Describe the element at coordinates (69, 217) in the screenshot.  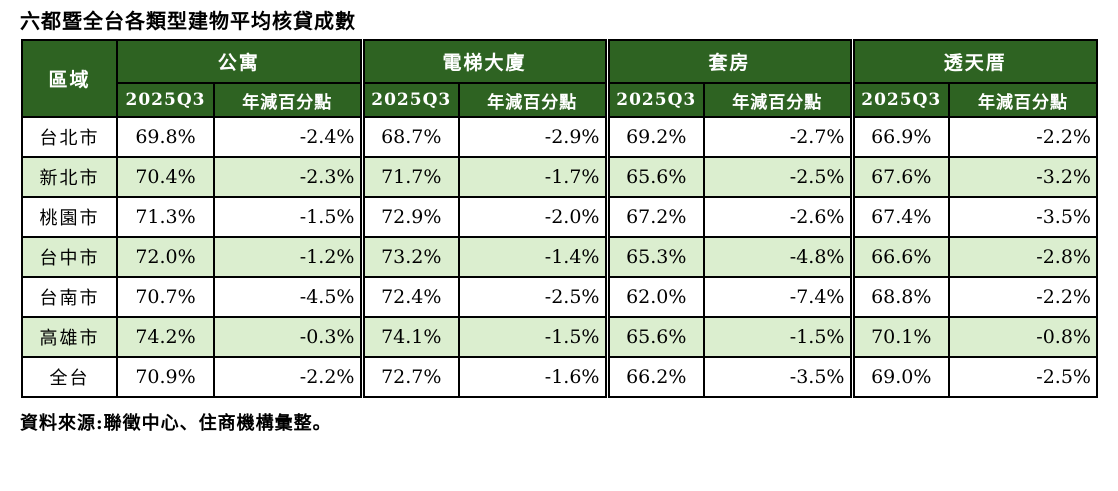
I see `region-cell: 桃園市` at that location.